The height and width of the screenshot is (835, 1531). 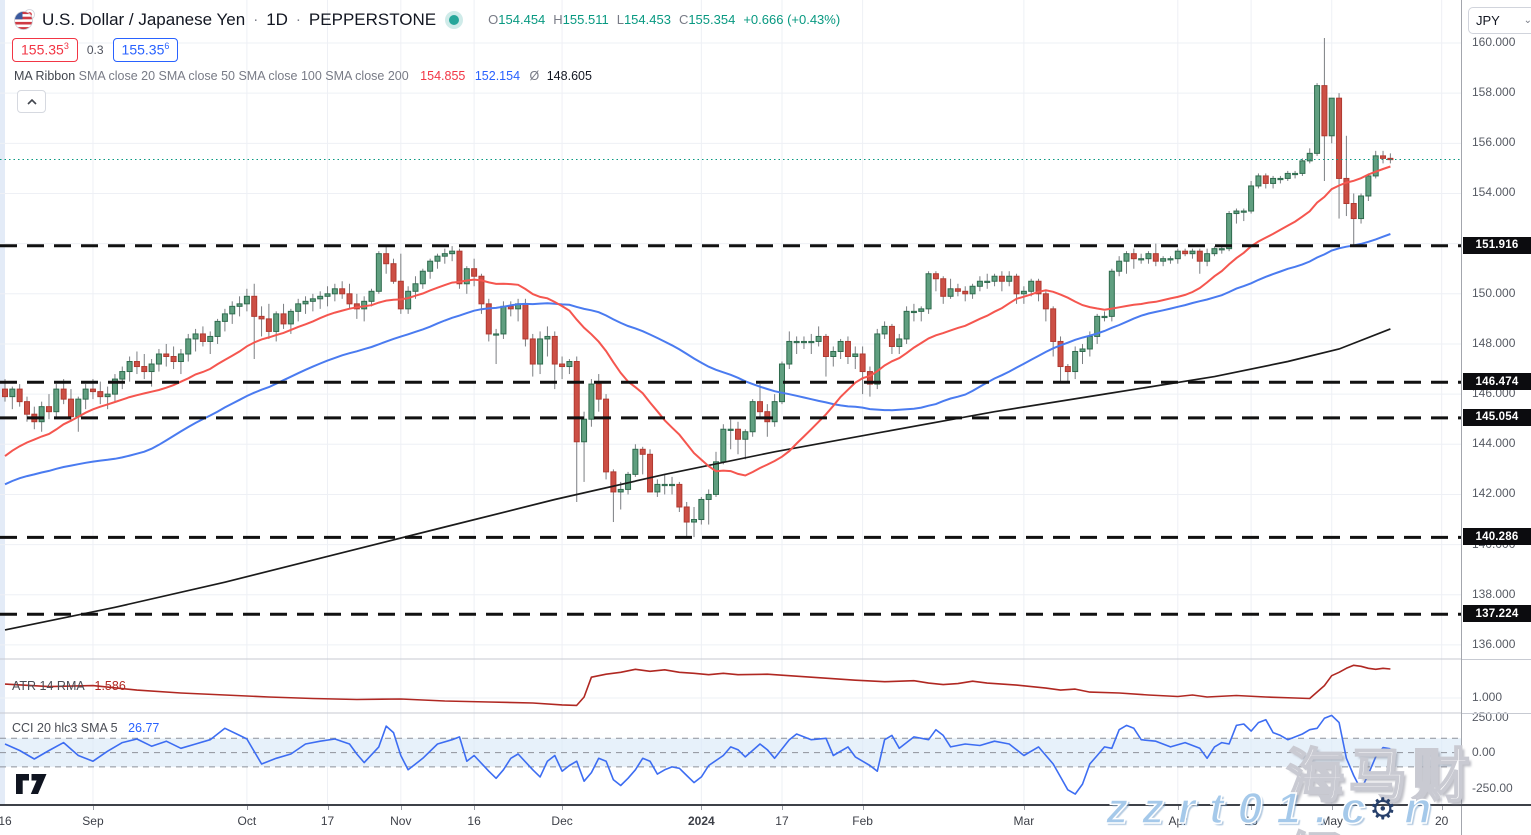 I want to click on atr-tick-label: 1.000, so click(x=1487, y=697).